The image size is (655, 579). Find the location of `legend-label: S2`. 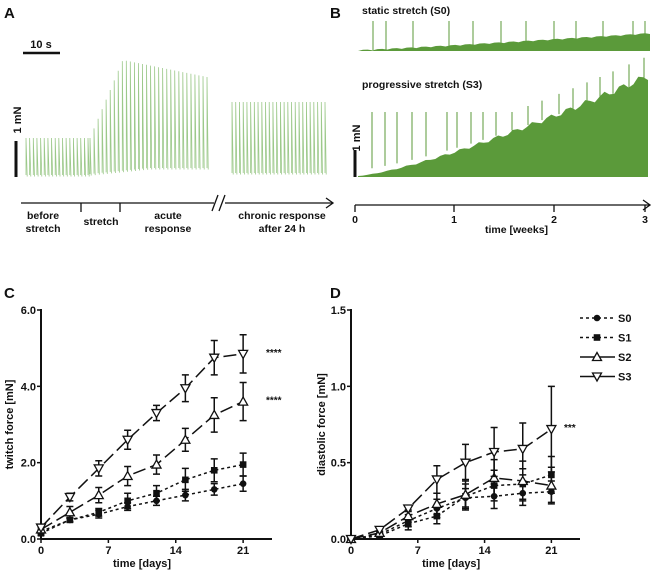

legend-label: S2 is located at coordinates (624, 358).